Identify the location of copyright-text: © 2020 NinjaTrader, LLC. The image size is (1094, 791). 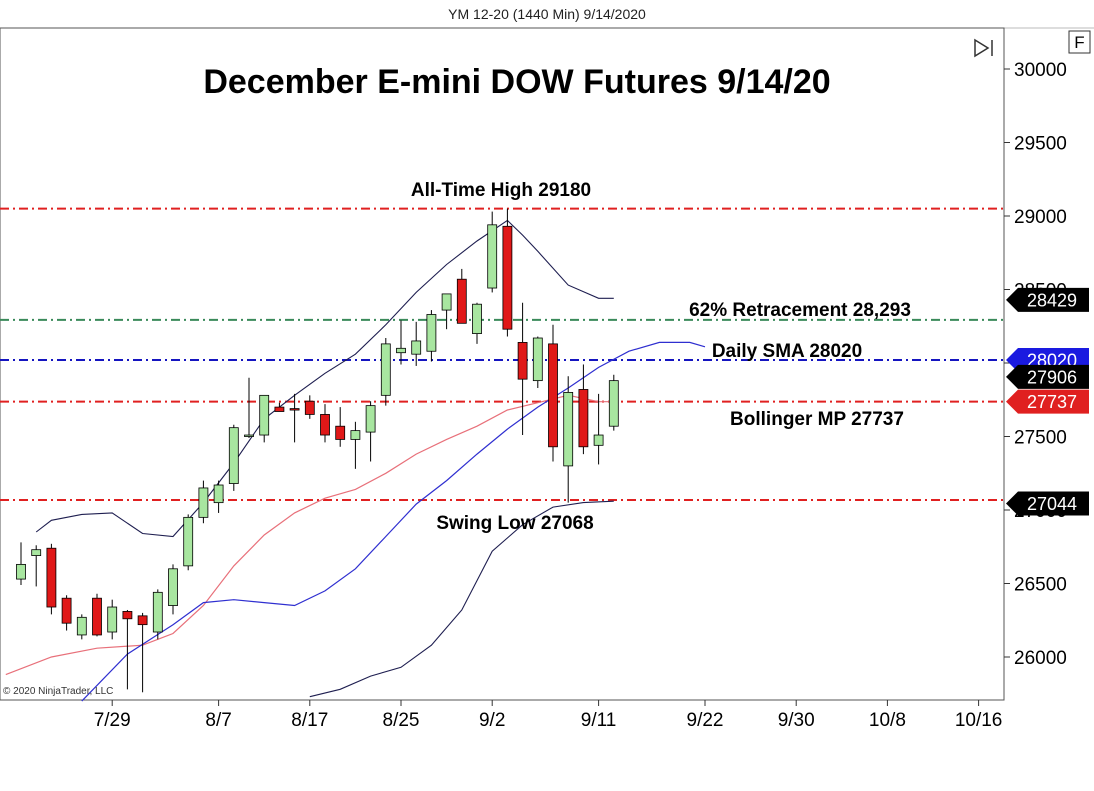
(58, 691).